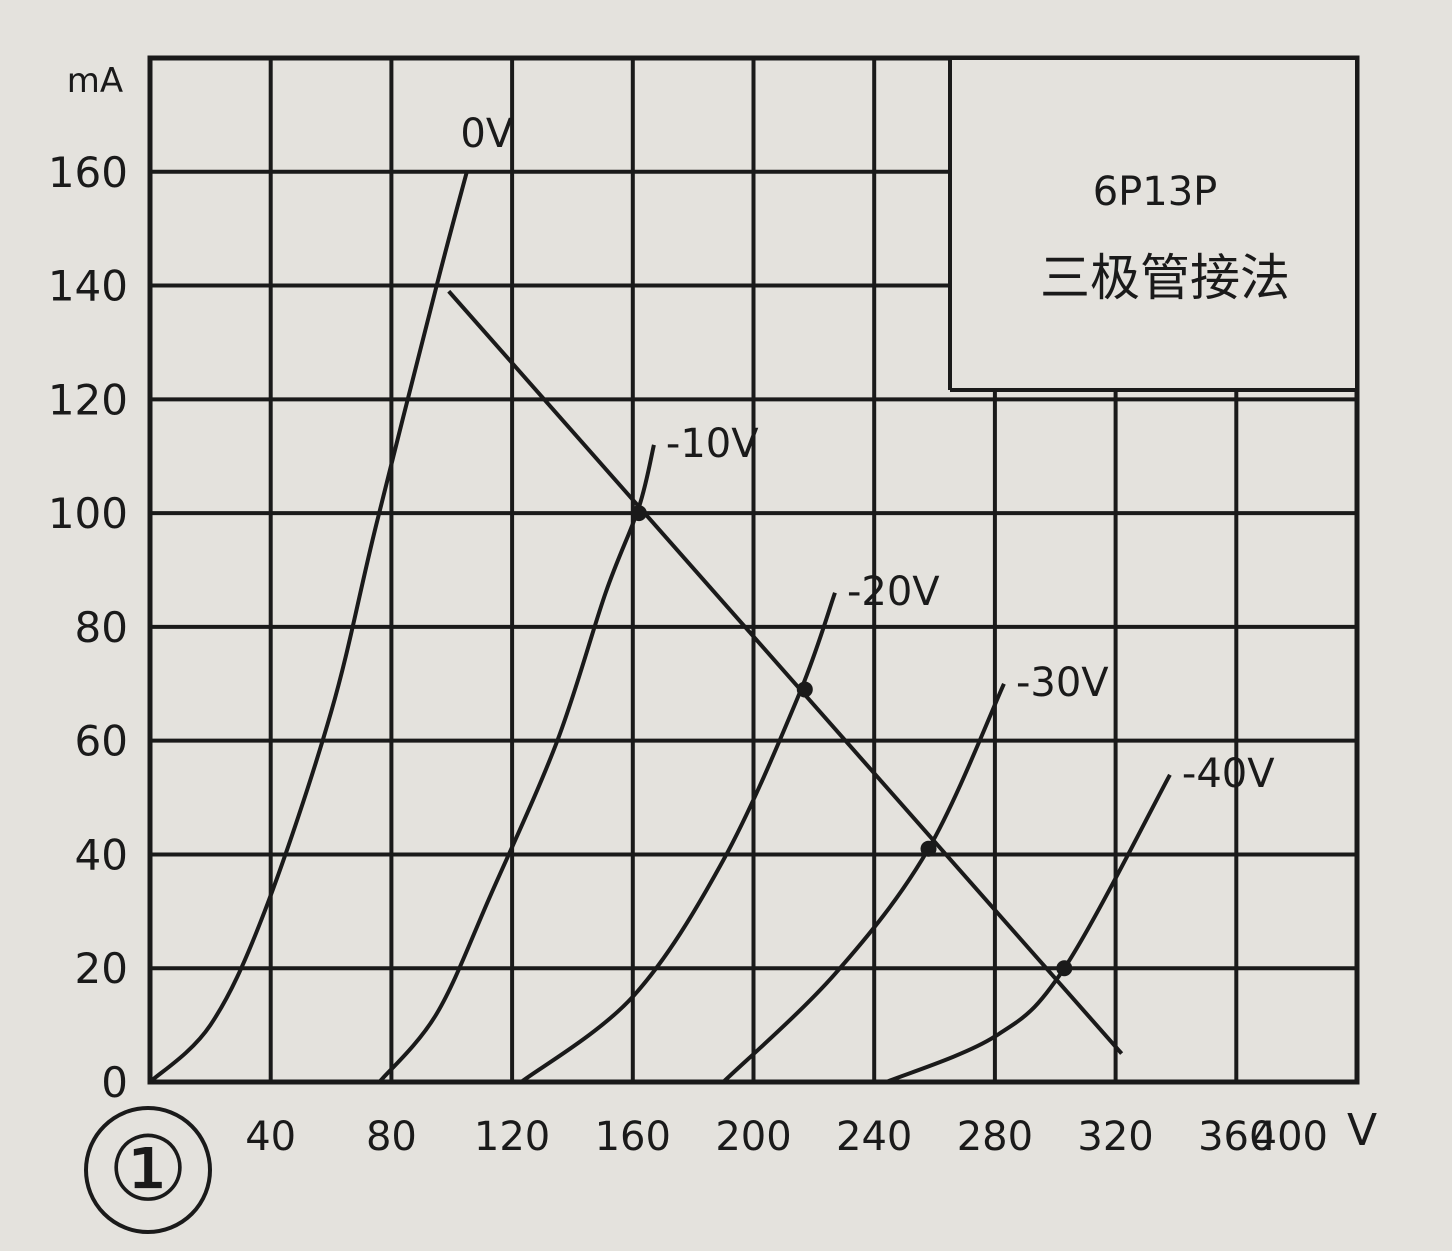  I want to click on y-tick-label: 0, so click(114, 1082).